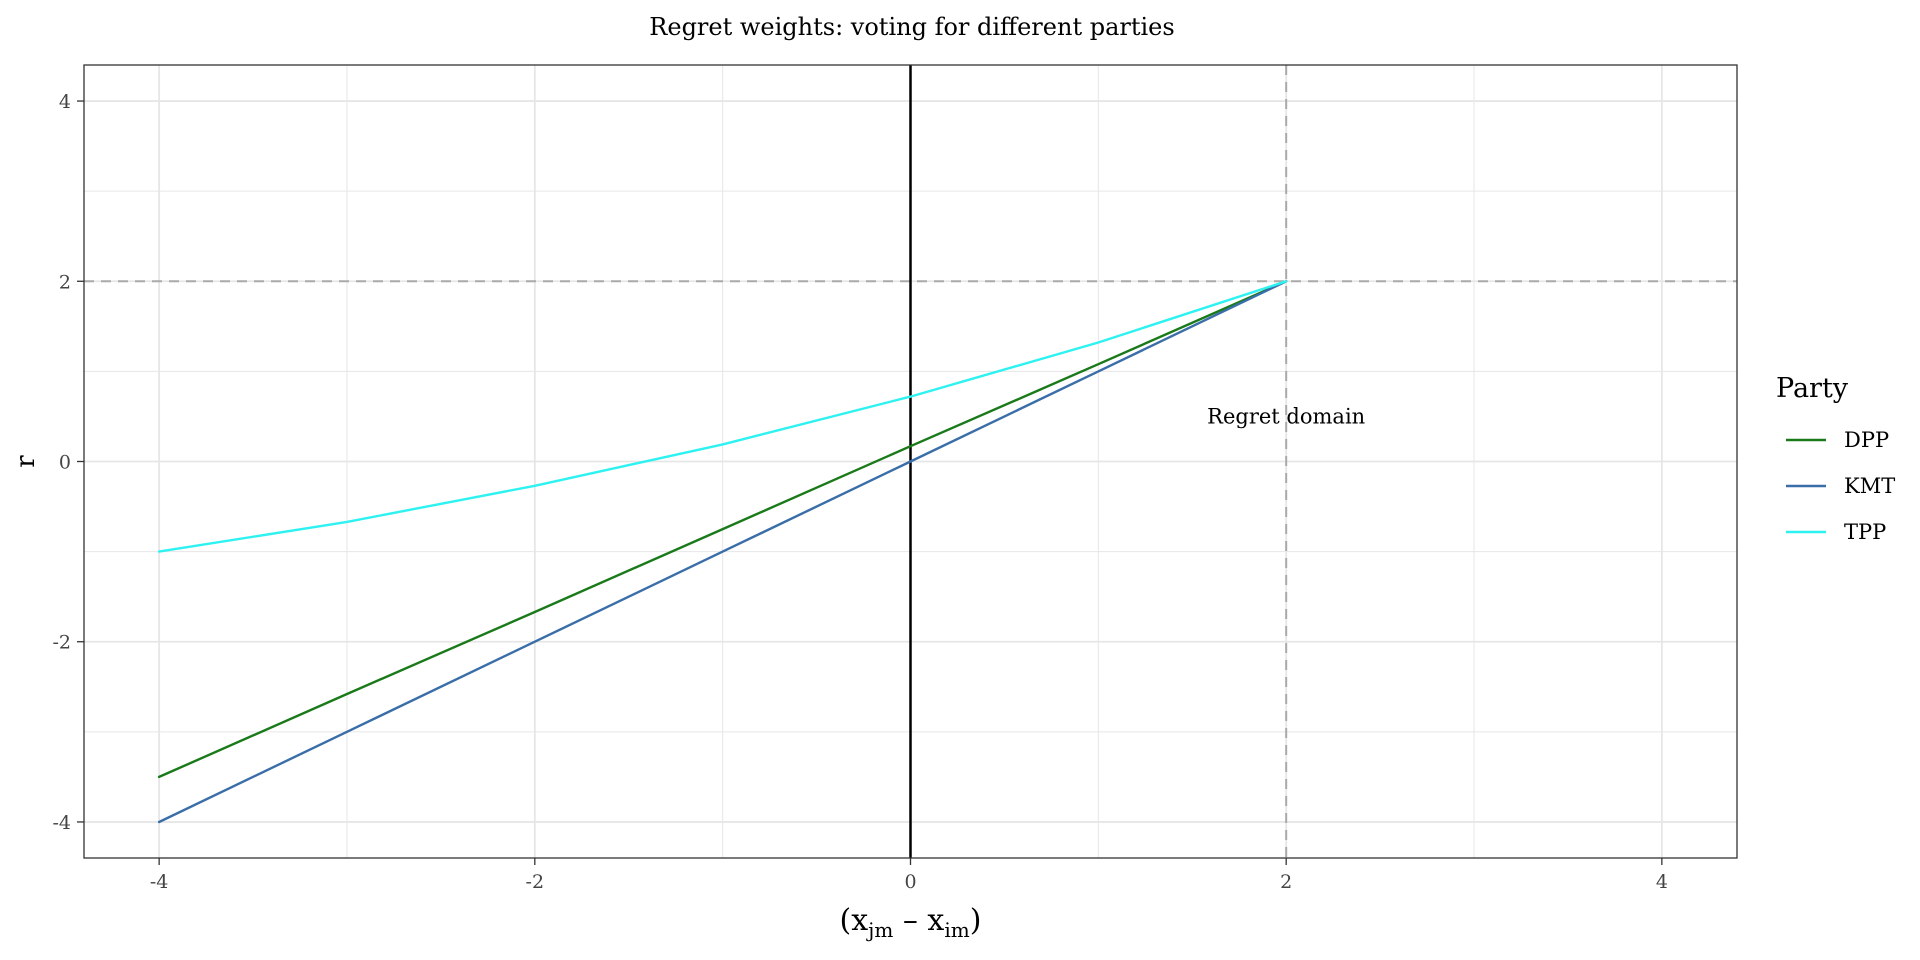  I want to click on y-axis: -4 -2 0 2 4, so click(68, 462).